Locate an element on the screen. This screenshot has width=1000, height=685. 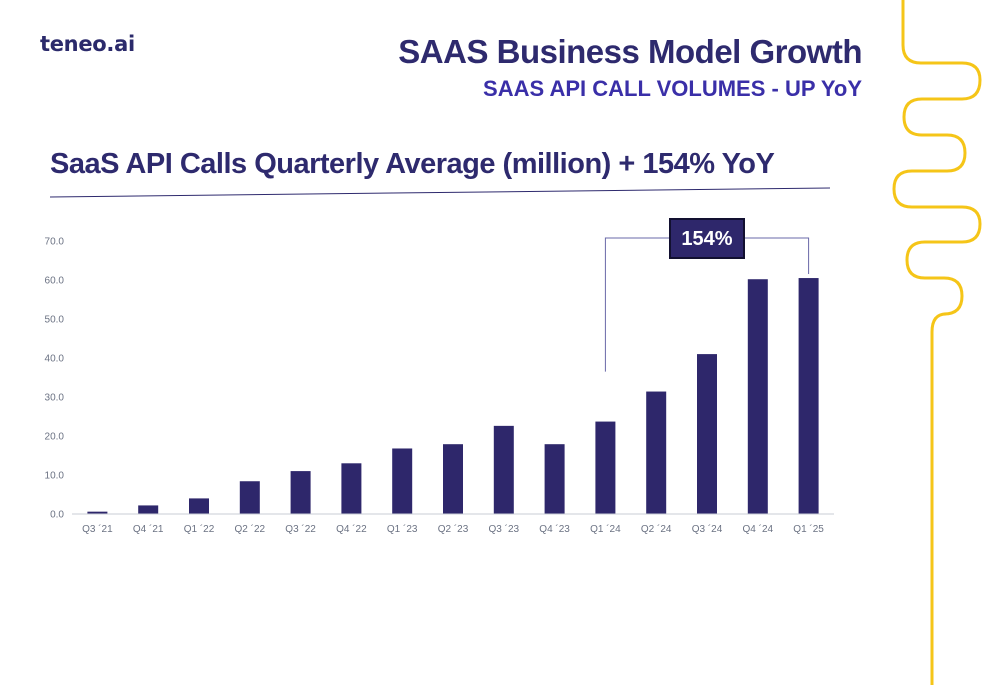
x-tick-label: Q3 ´24 is located at coordinates (707, 529).